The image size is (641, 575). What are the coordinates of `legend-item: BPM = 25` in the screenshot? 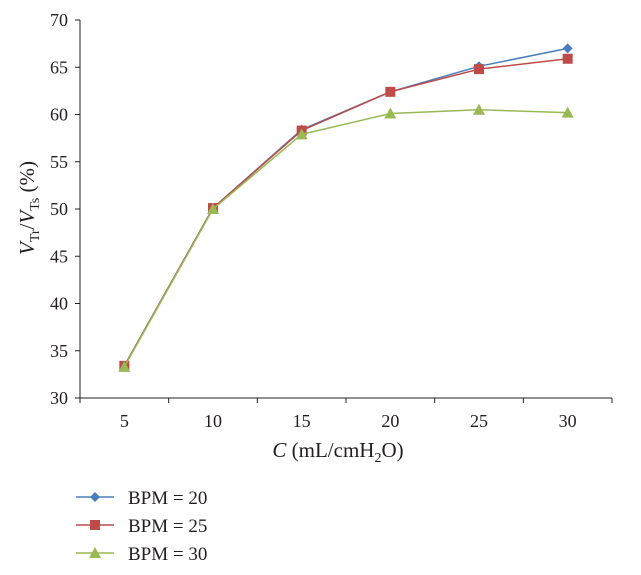 It's located at (141, 526).